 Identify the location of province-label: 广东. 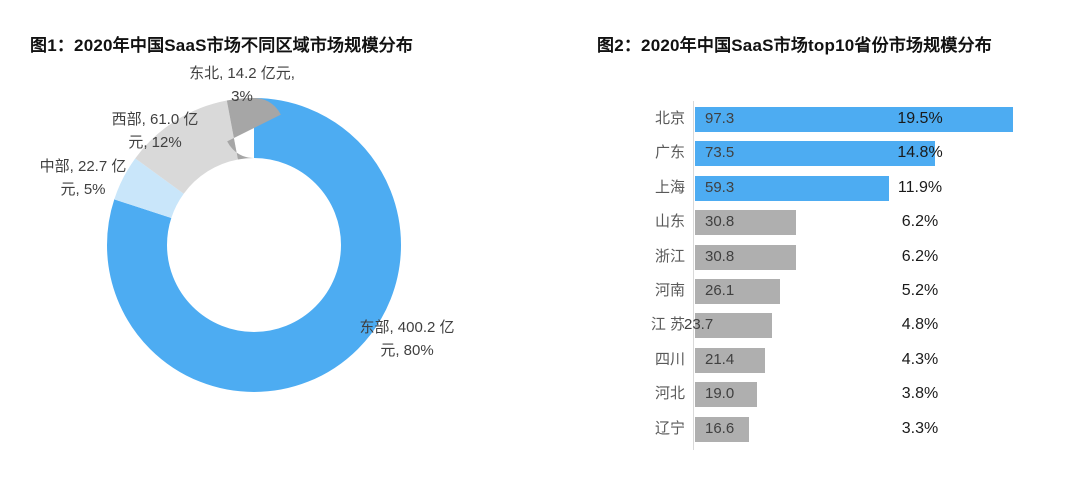
(669, 153).